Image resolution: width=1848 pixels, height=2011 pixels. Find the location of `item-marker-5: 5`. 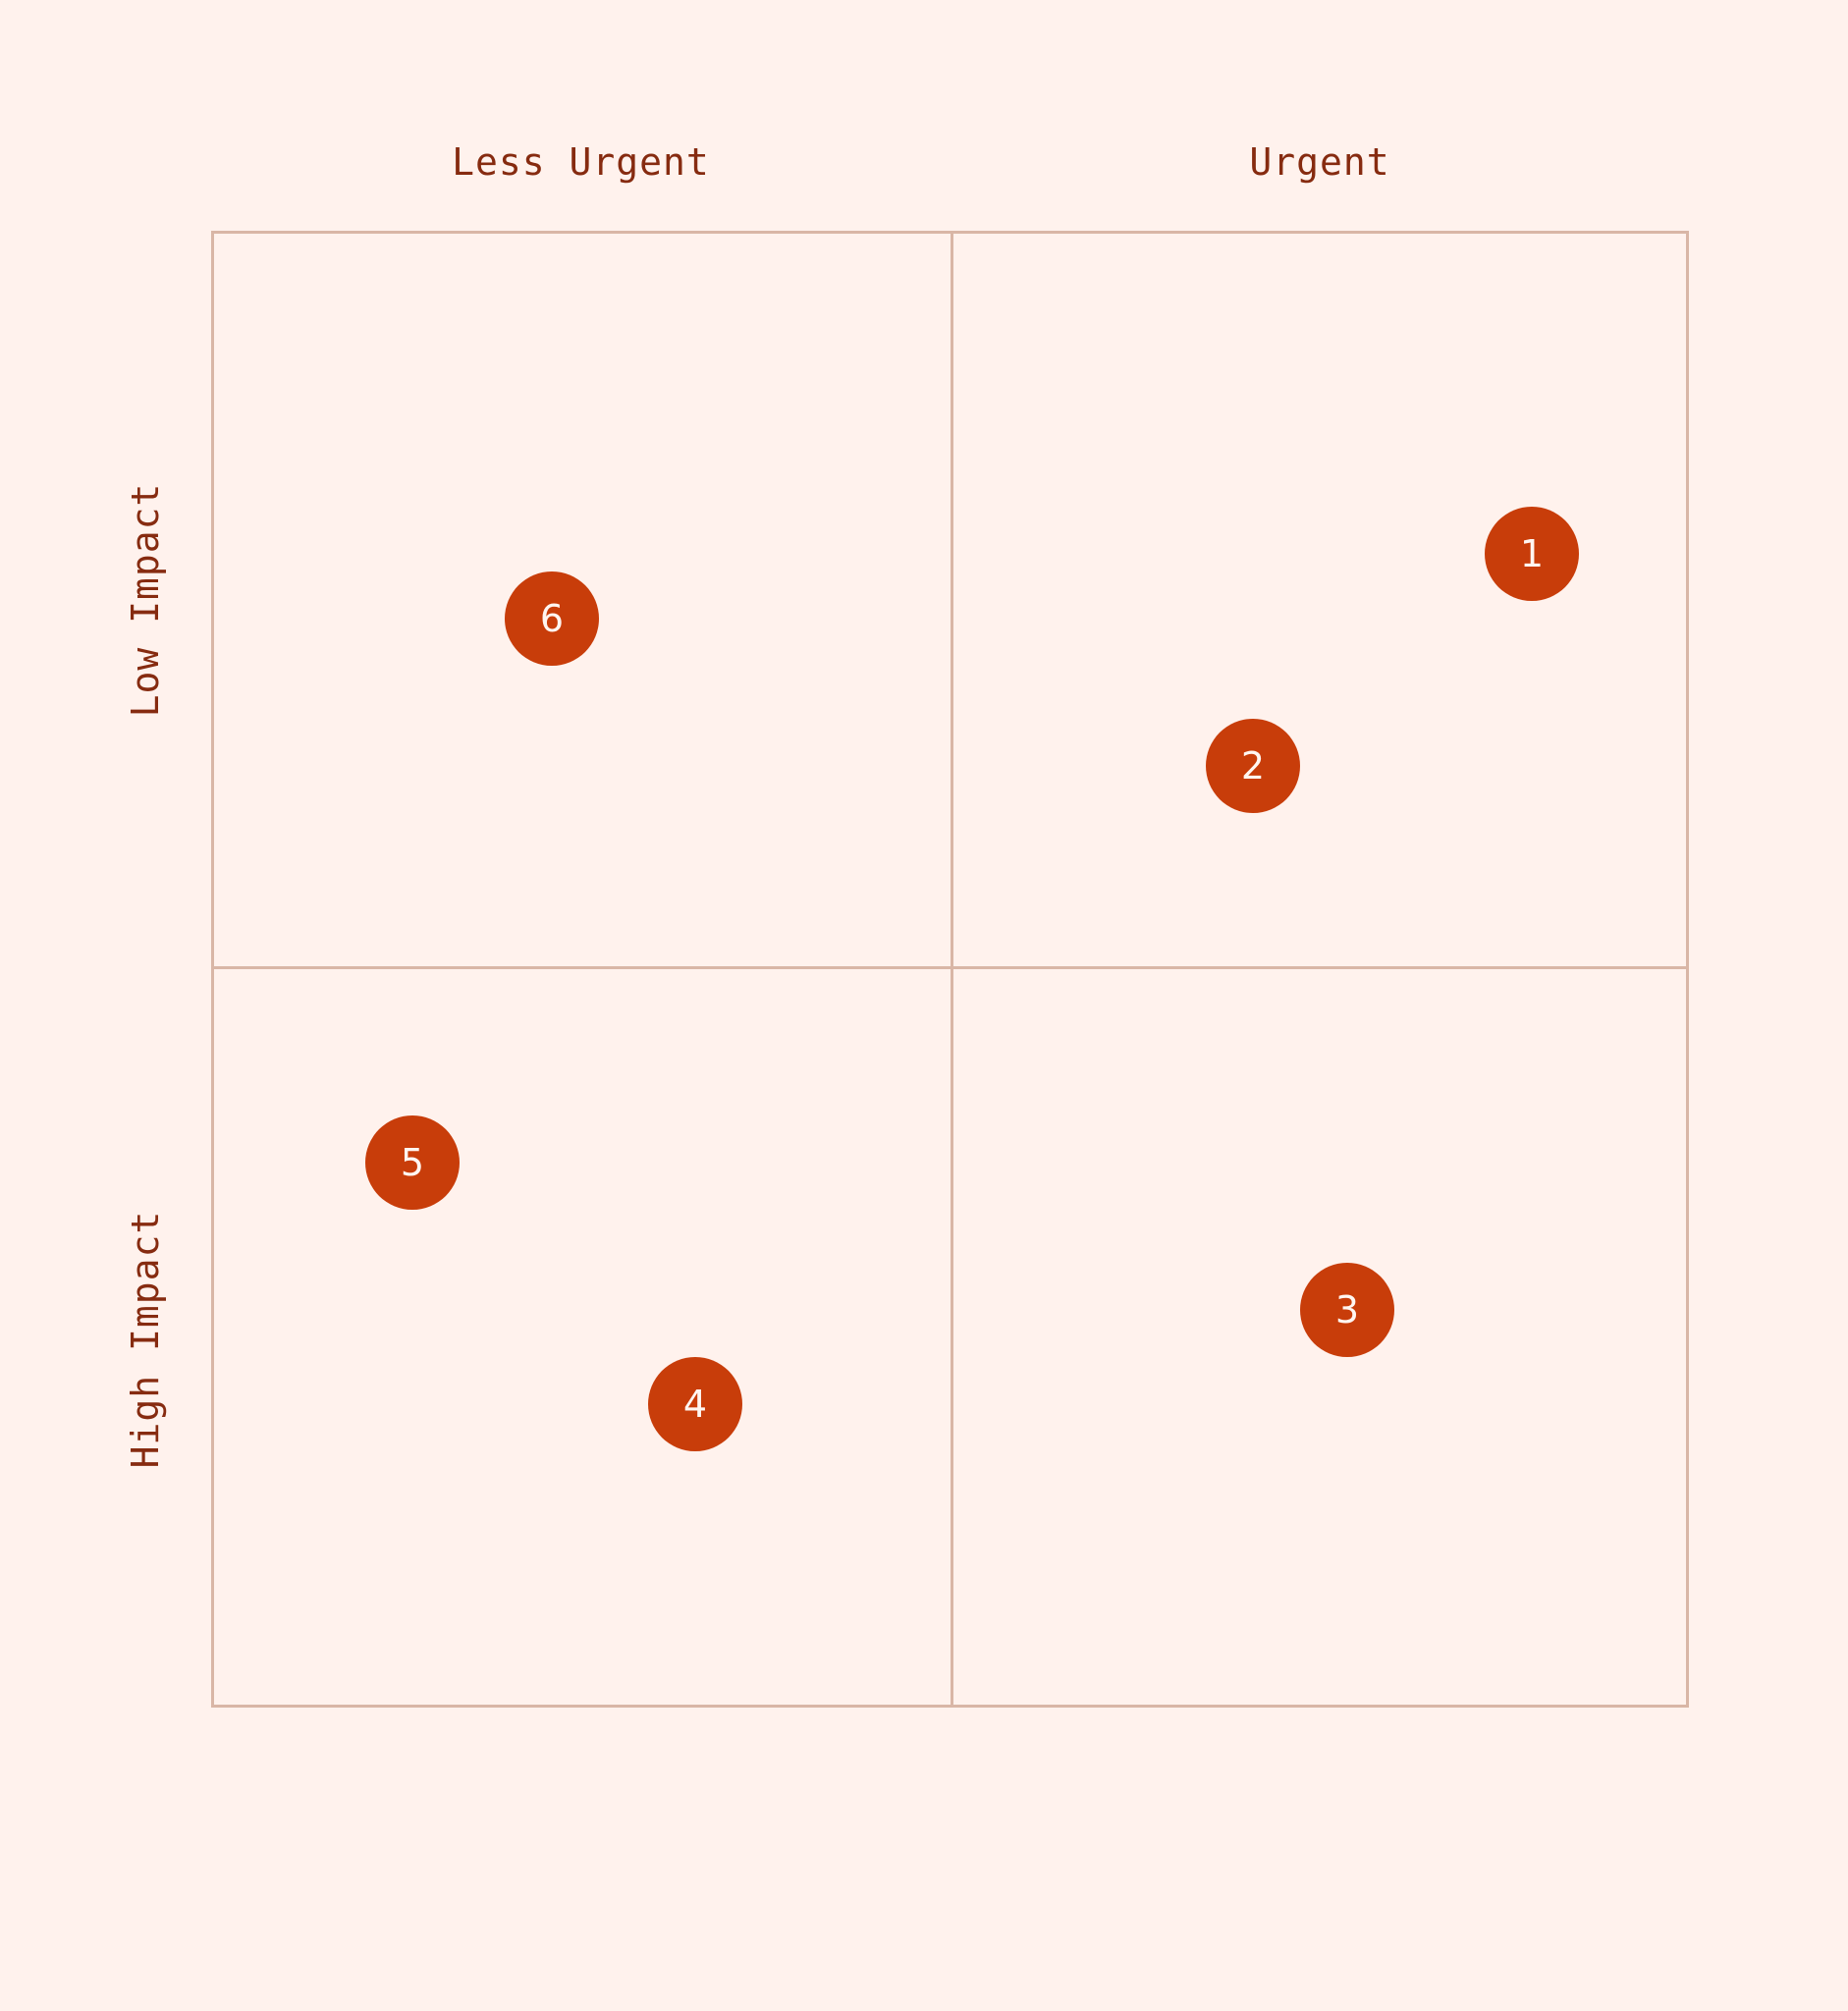

item-marker-5: 5 is located at coordinates (412, 1162).